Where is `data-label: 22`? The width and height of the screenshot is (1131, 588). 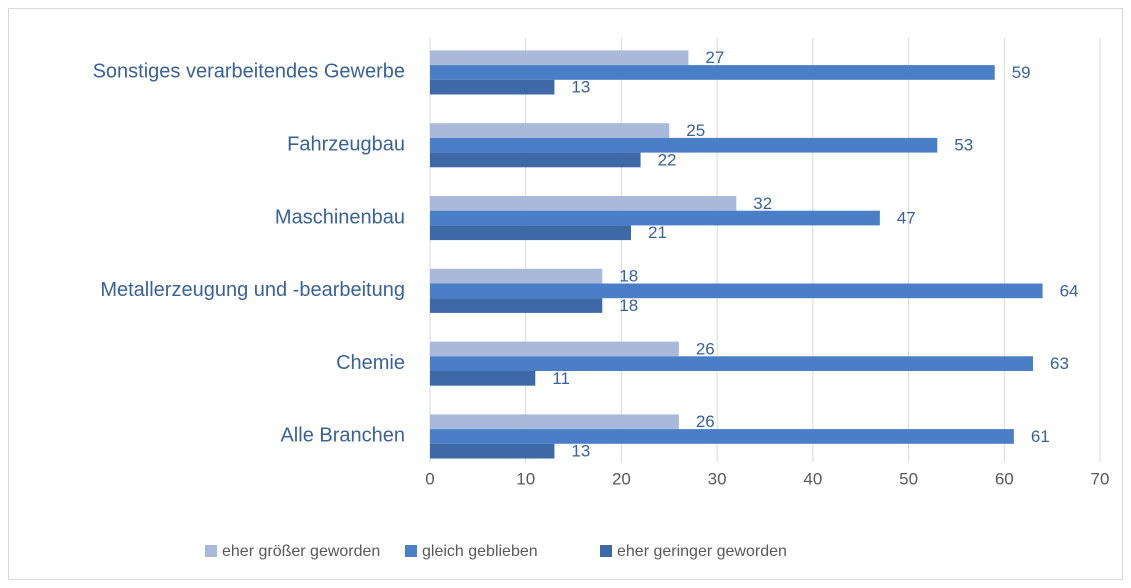 data-label: 22 is located at coordinates (667, 159).